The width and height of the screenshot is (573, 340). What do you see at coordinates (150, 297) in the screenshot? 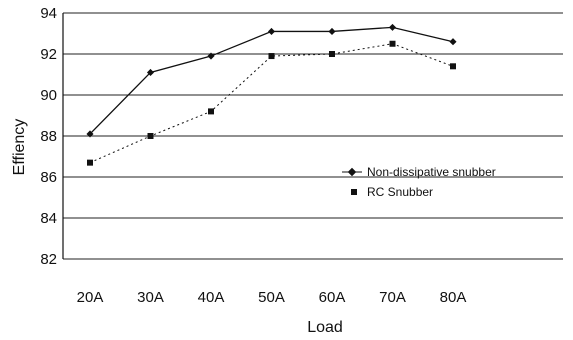
I see `x-tick-label: 30A` at bounding box center [150, 297].